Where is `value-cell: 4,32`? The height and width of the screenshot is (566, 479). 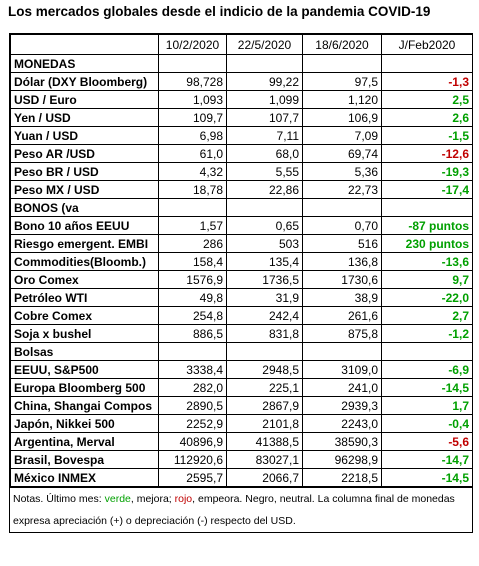 value-cell: 4,32 is located at coordinates (192, 171).